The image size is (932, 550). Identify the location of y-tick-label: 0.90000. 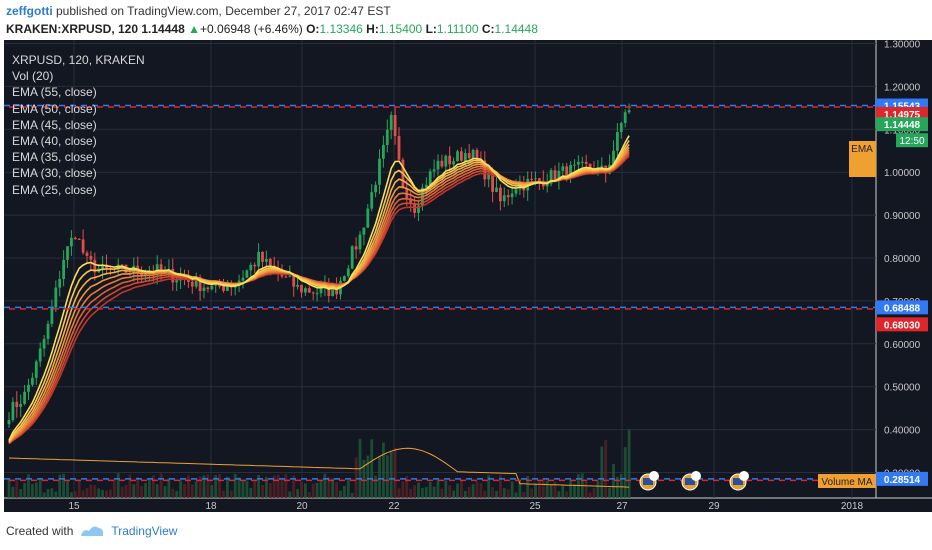
(902, 216).